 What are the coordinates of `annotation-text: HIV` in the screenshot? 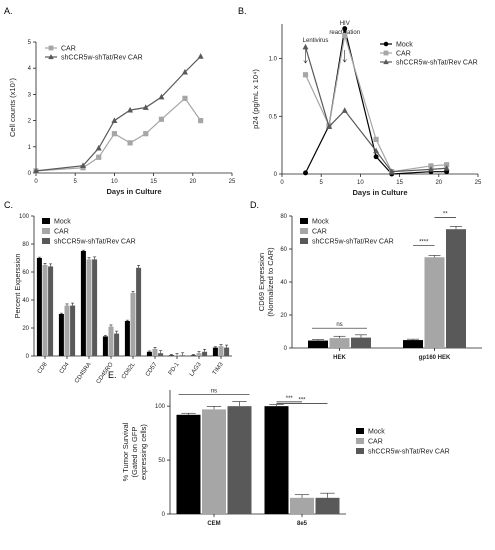 It's located at (345, 24).